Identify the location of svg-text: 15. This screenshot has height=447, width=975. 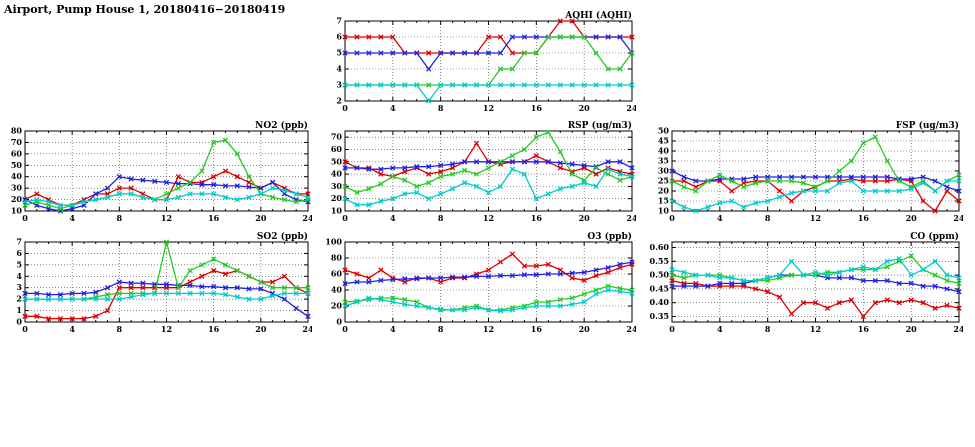
(663, 201).